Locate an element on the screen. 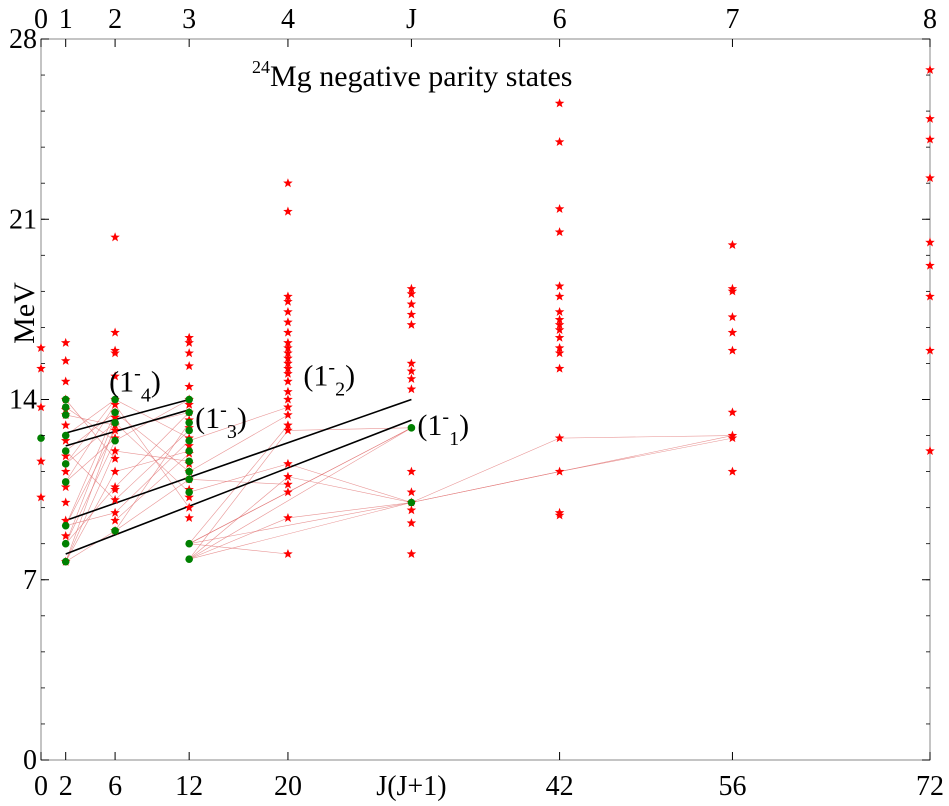 The image size is (949, 806). band-line is located at coordinates (238, 487).